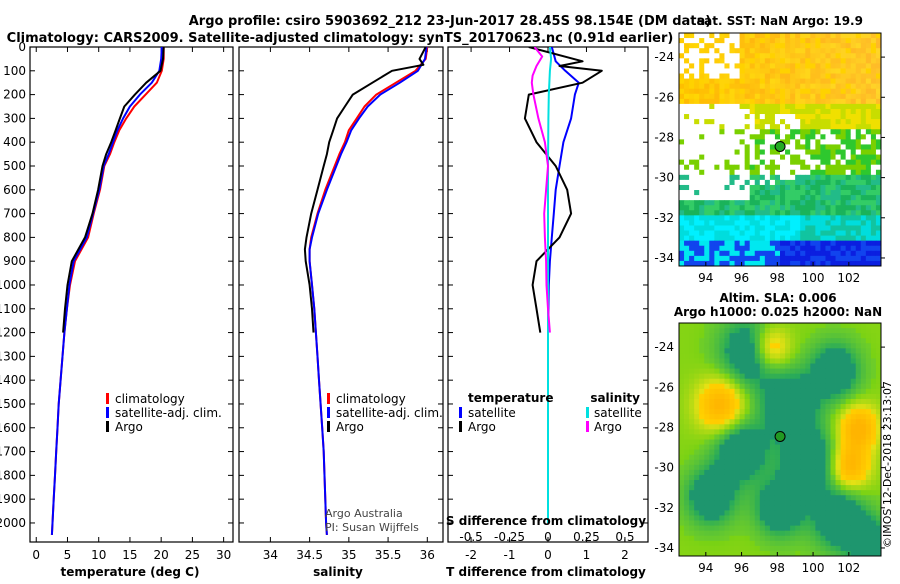 The image size is (900, 584). What do you see at coordinates (366, 291) in the screenshot?
I see `salinity-lines` at bounding box center [366, 291].